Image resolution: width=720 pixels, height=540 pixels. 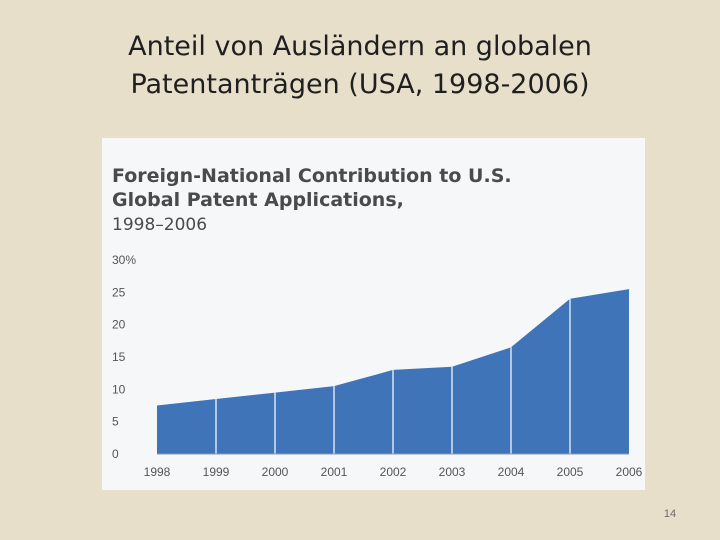 What do you see at coordinates (157, 472) in the screenshot?
I see `x-tick-label: 1998` at bounding box center [157, 472].